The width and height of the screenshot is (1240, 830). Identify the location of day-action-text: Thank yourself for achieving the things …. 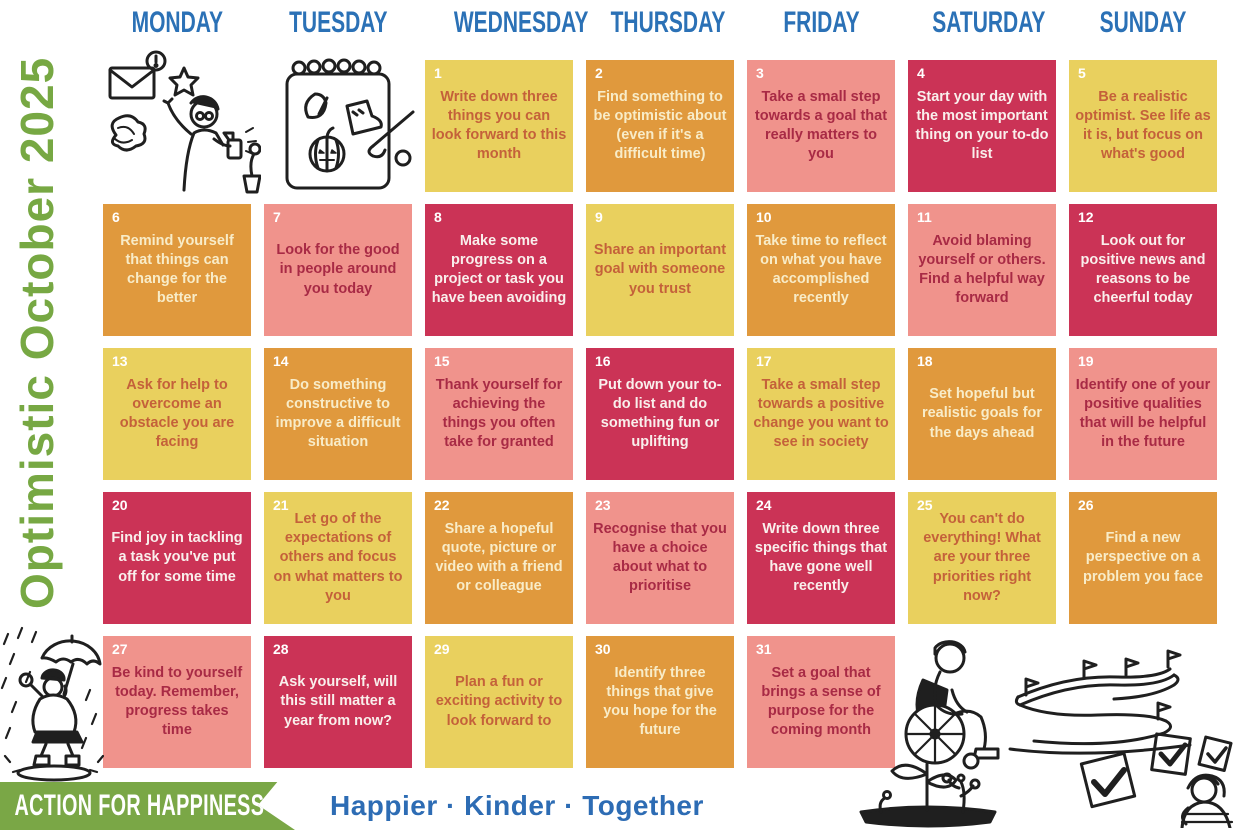
(499, 413).